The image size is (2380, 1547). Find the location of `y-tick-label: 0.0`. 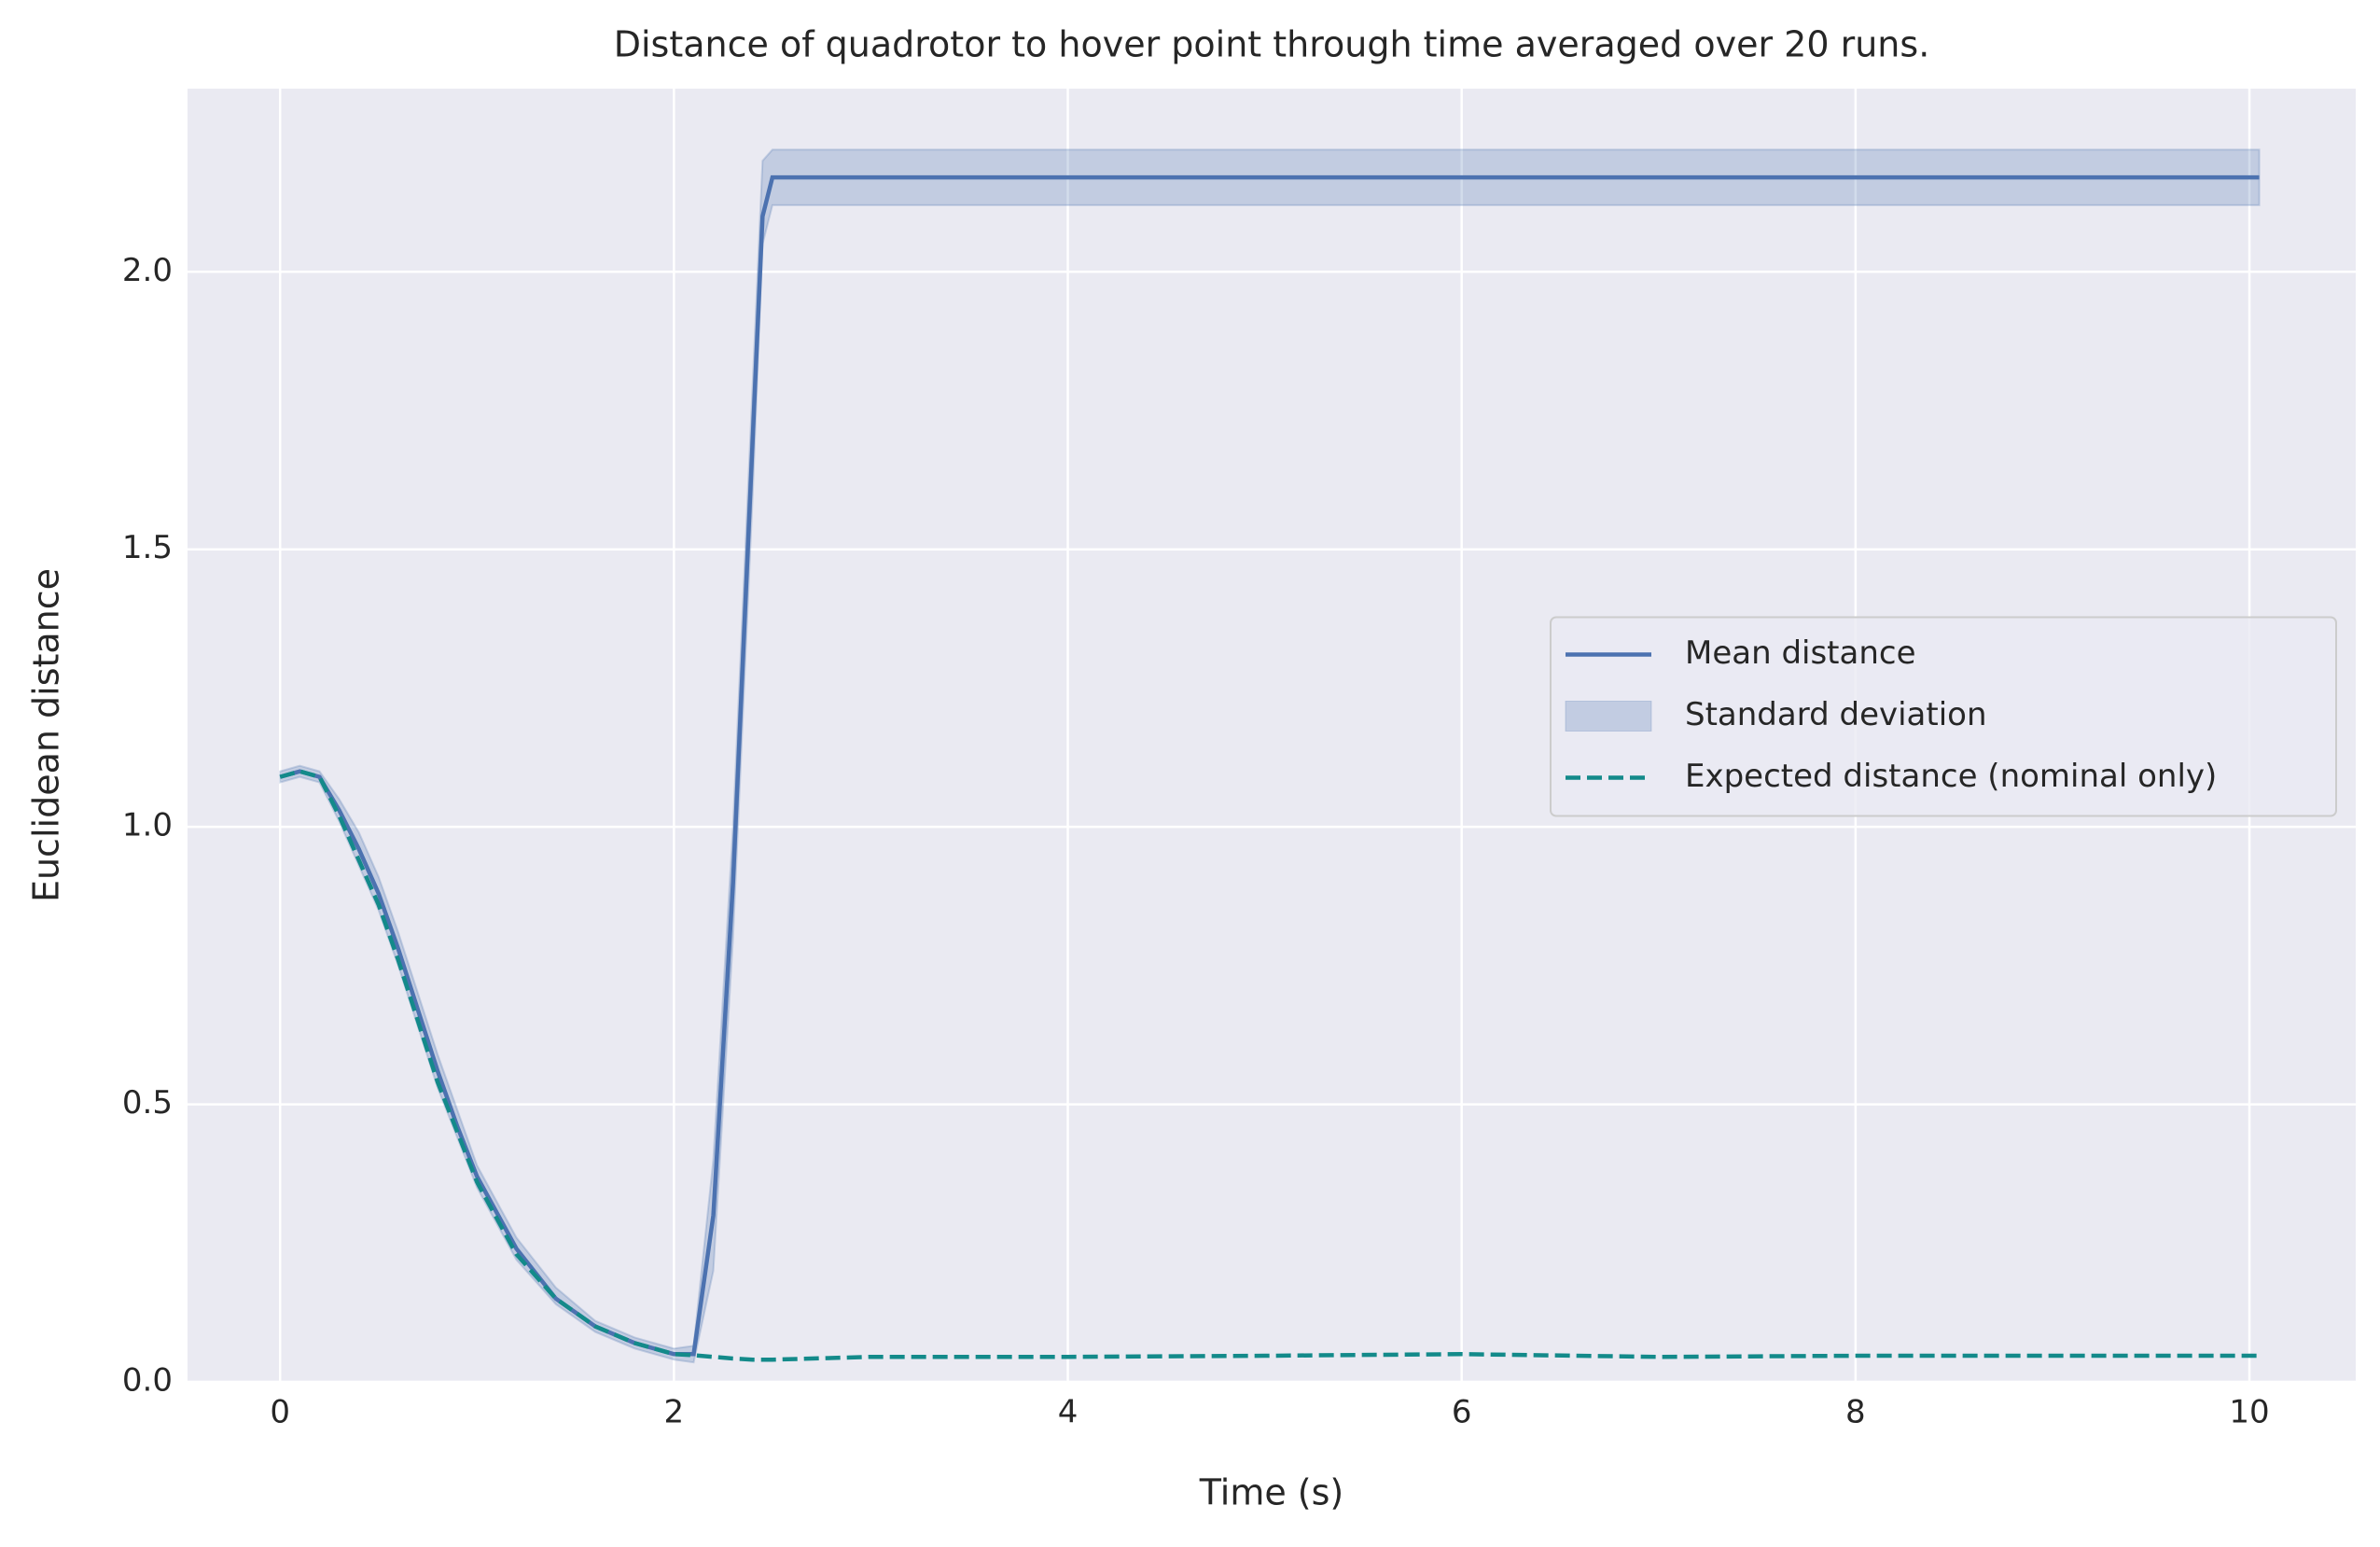

y-tick-label: 0.0 is located at coordinates (147, 1381).